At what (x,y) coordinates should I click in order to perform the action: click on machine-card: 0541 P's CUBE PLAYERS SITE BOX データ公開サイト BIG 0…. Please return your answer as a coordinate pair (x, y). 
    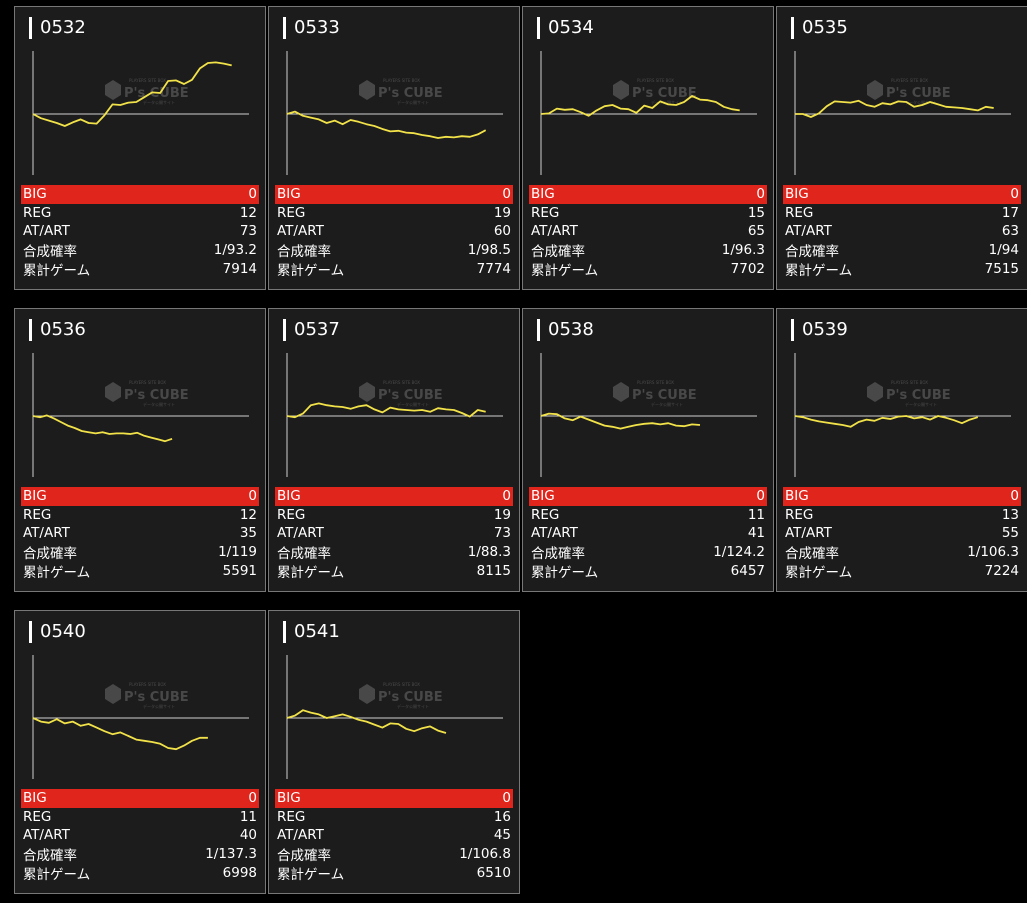
    Looking at the image, I should click on (394, 752).